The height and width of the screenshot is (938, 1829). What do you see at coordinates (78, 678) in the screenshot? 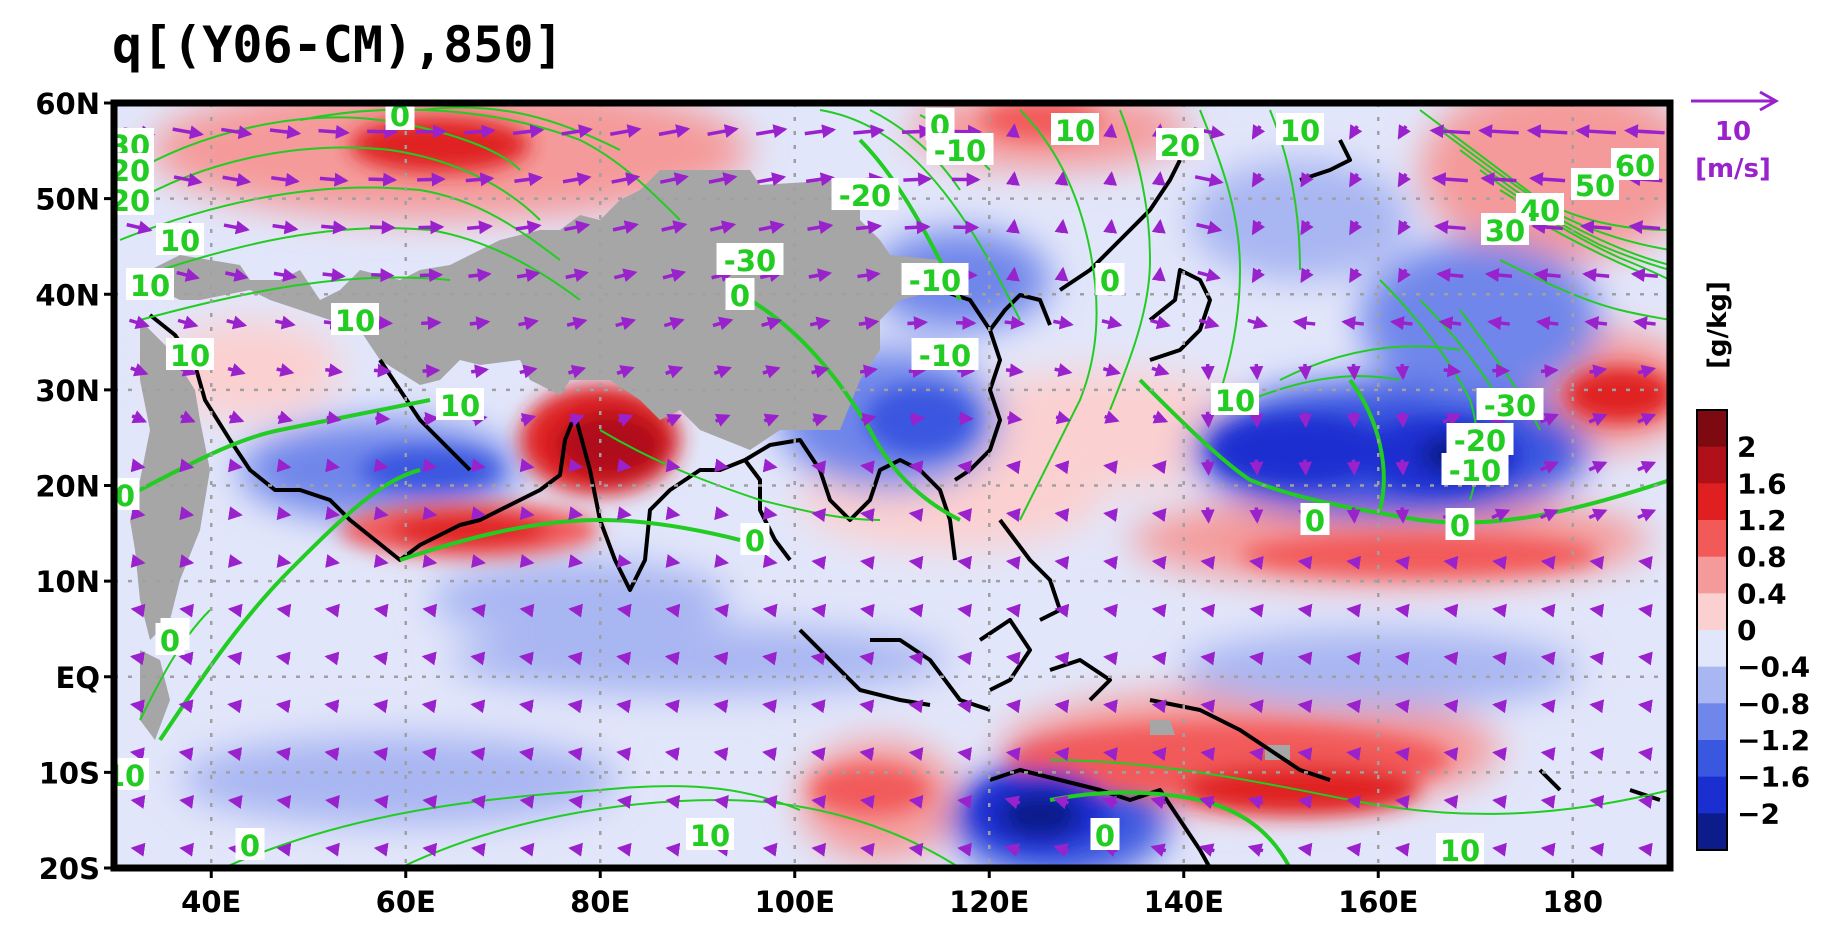
I see `lat-label: EQ` at bounding box center [78, 678].